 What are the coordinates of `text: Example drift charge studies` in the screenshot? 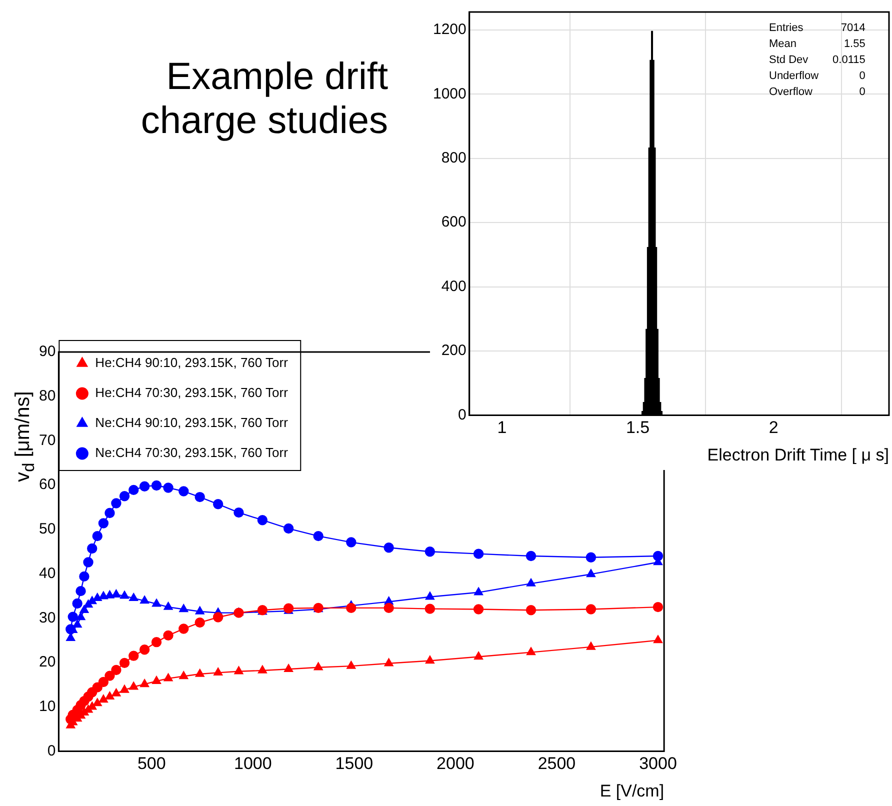 It's located at (264, 99).